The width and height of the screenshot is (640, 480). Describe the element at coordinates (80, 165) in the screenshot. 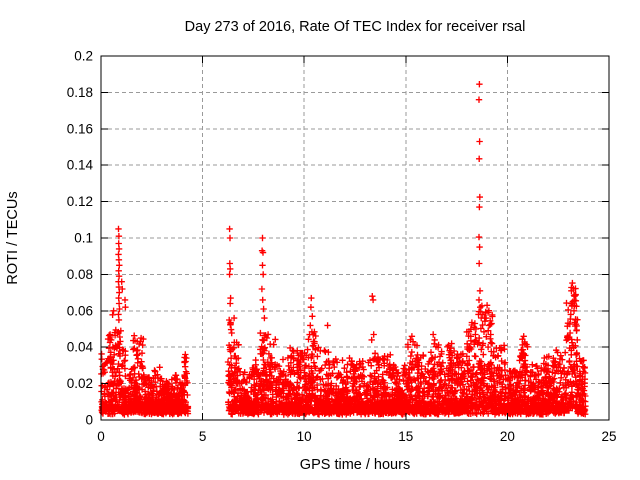

I see `y-tick-label: 0.14` at that location.